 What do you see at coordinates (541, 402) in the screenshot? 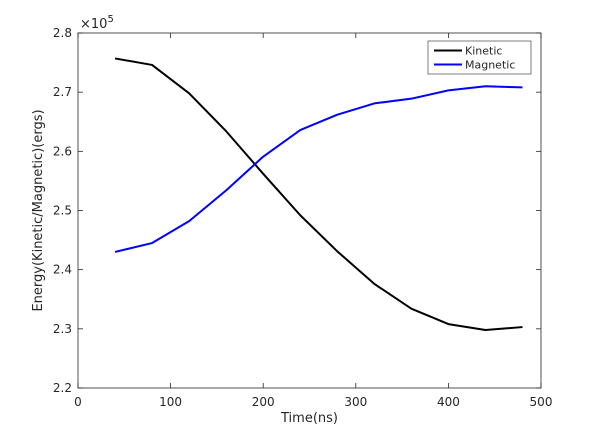
I see `x-tick-label-5: 500` at bounding box center [541, 402].